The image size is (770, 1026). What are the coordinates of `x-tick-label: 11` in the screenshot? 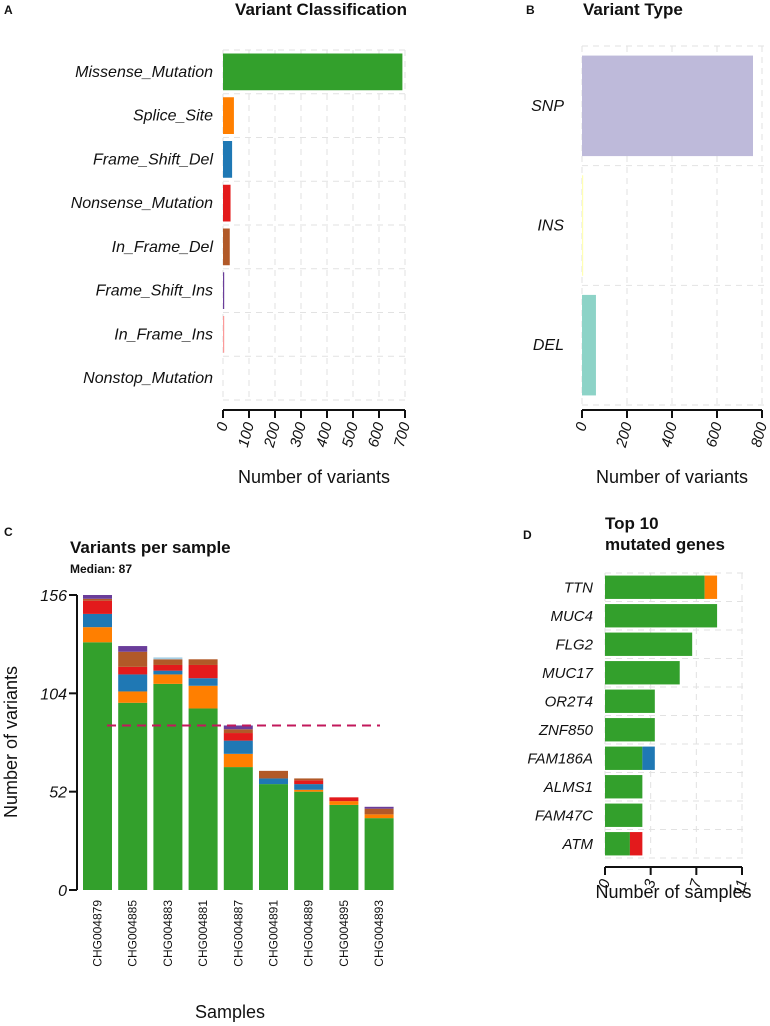 It's located at (740, 887).